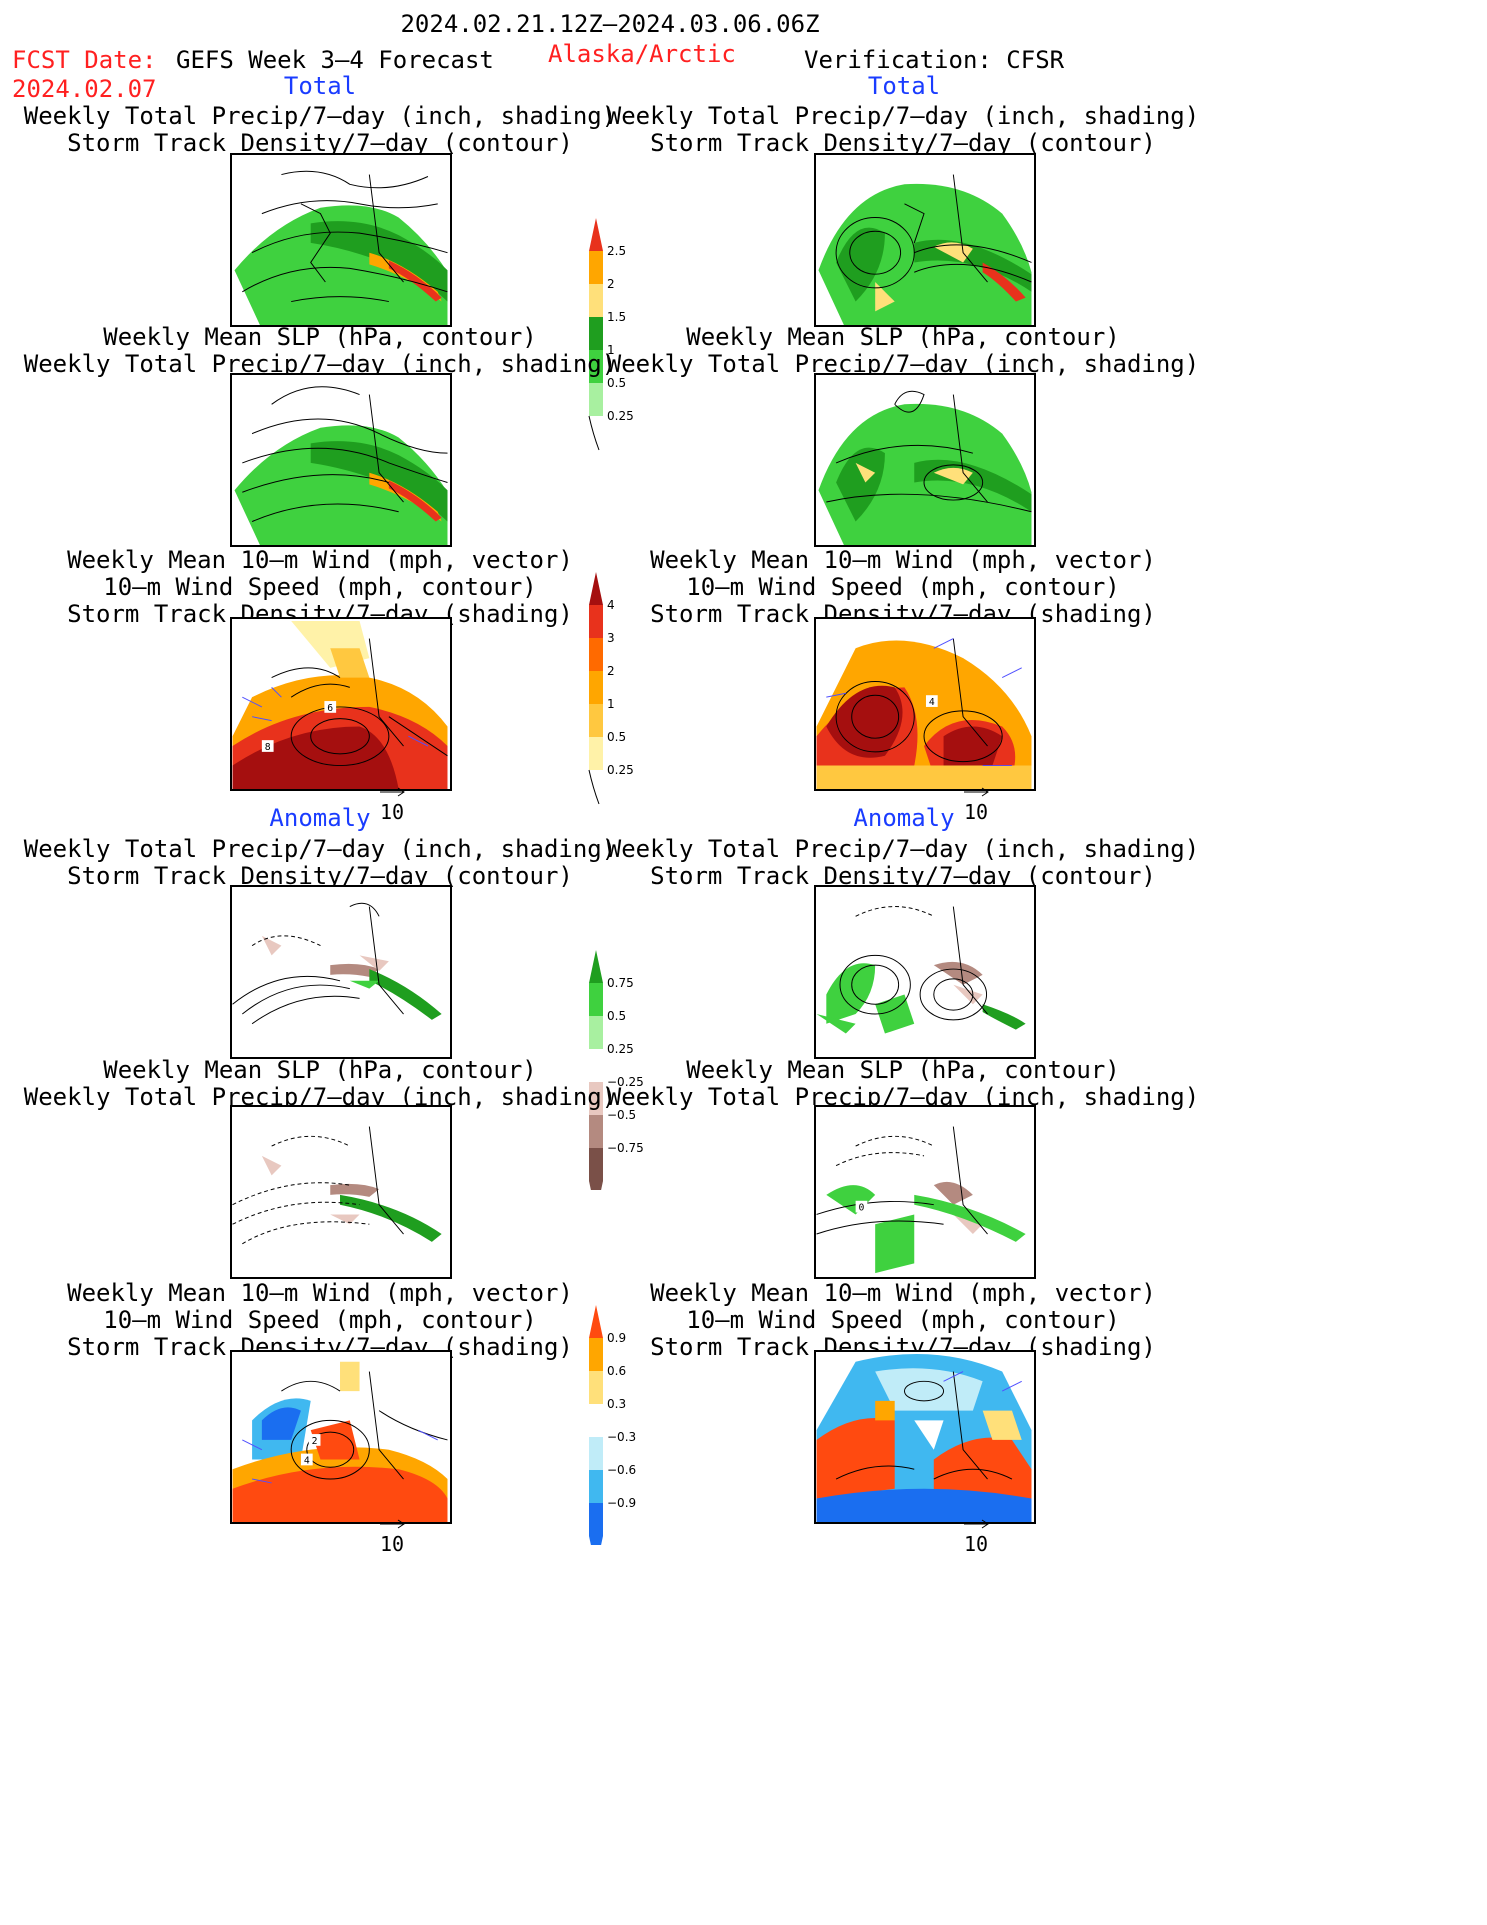  I want to click on colorbar-tick-label: 3, so click(611, 638).